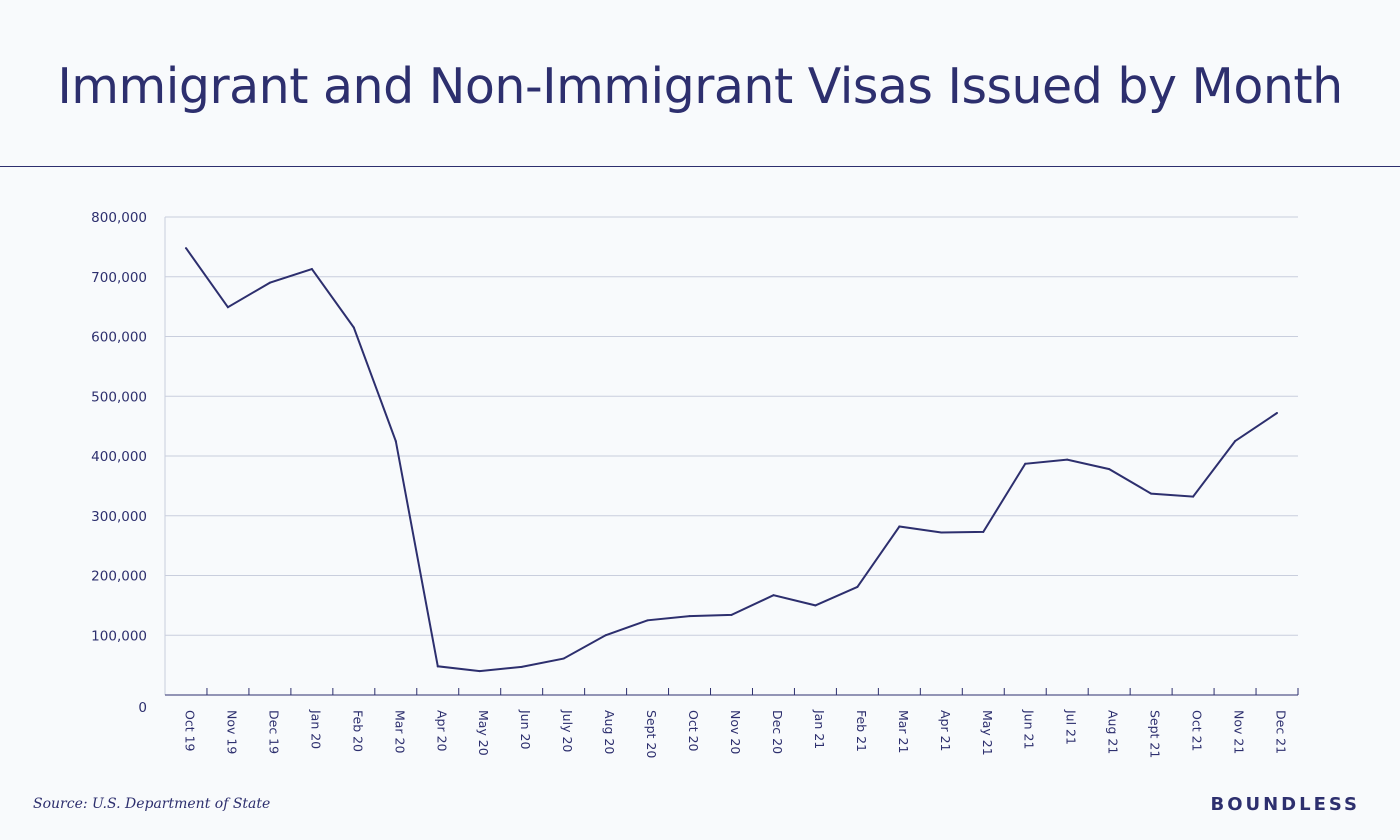 This screenshot has height=840, width=1400. What do you see at coordinates (1285, 804) in the screenshot?
I see `brand-logo: BOUNDLESS` at bounding box center [1285, 804].